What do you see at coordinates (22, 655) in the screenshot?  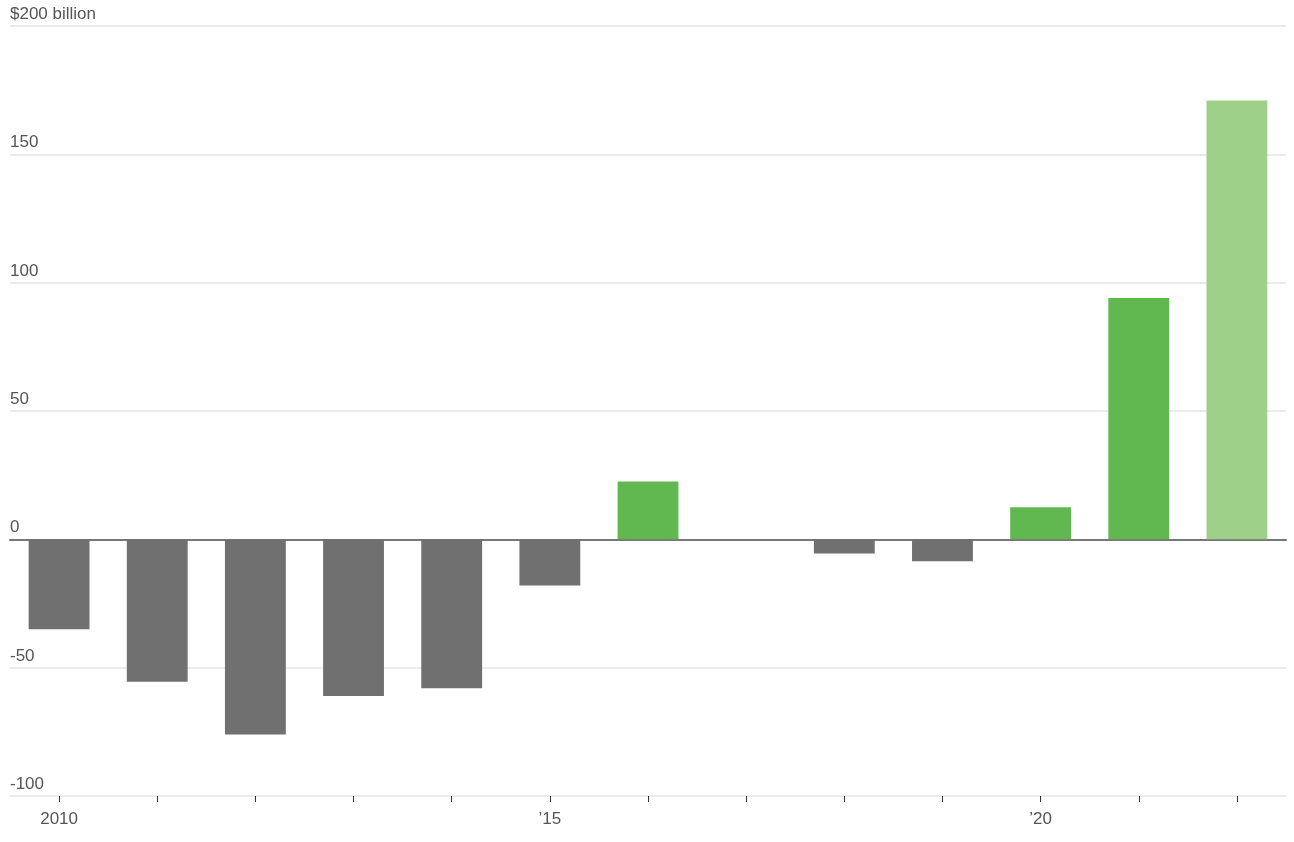 I see `y-tick-label: -50` at bounding box center [22, 655].